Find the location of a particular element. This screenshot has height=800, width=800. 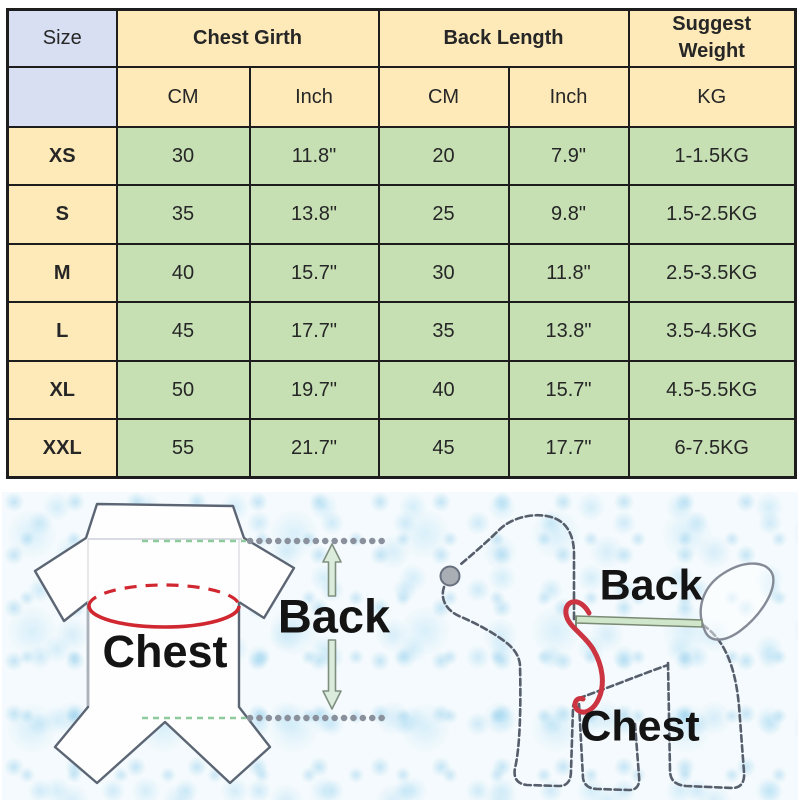

value-cell: 6-7.5KG is located at coordinates (712, 448).